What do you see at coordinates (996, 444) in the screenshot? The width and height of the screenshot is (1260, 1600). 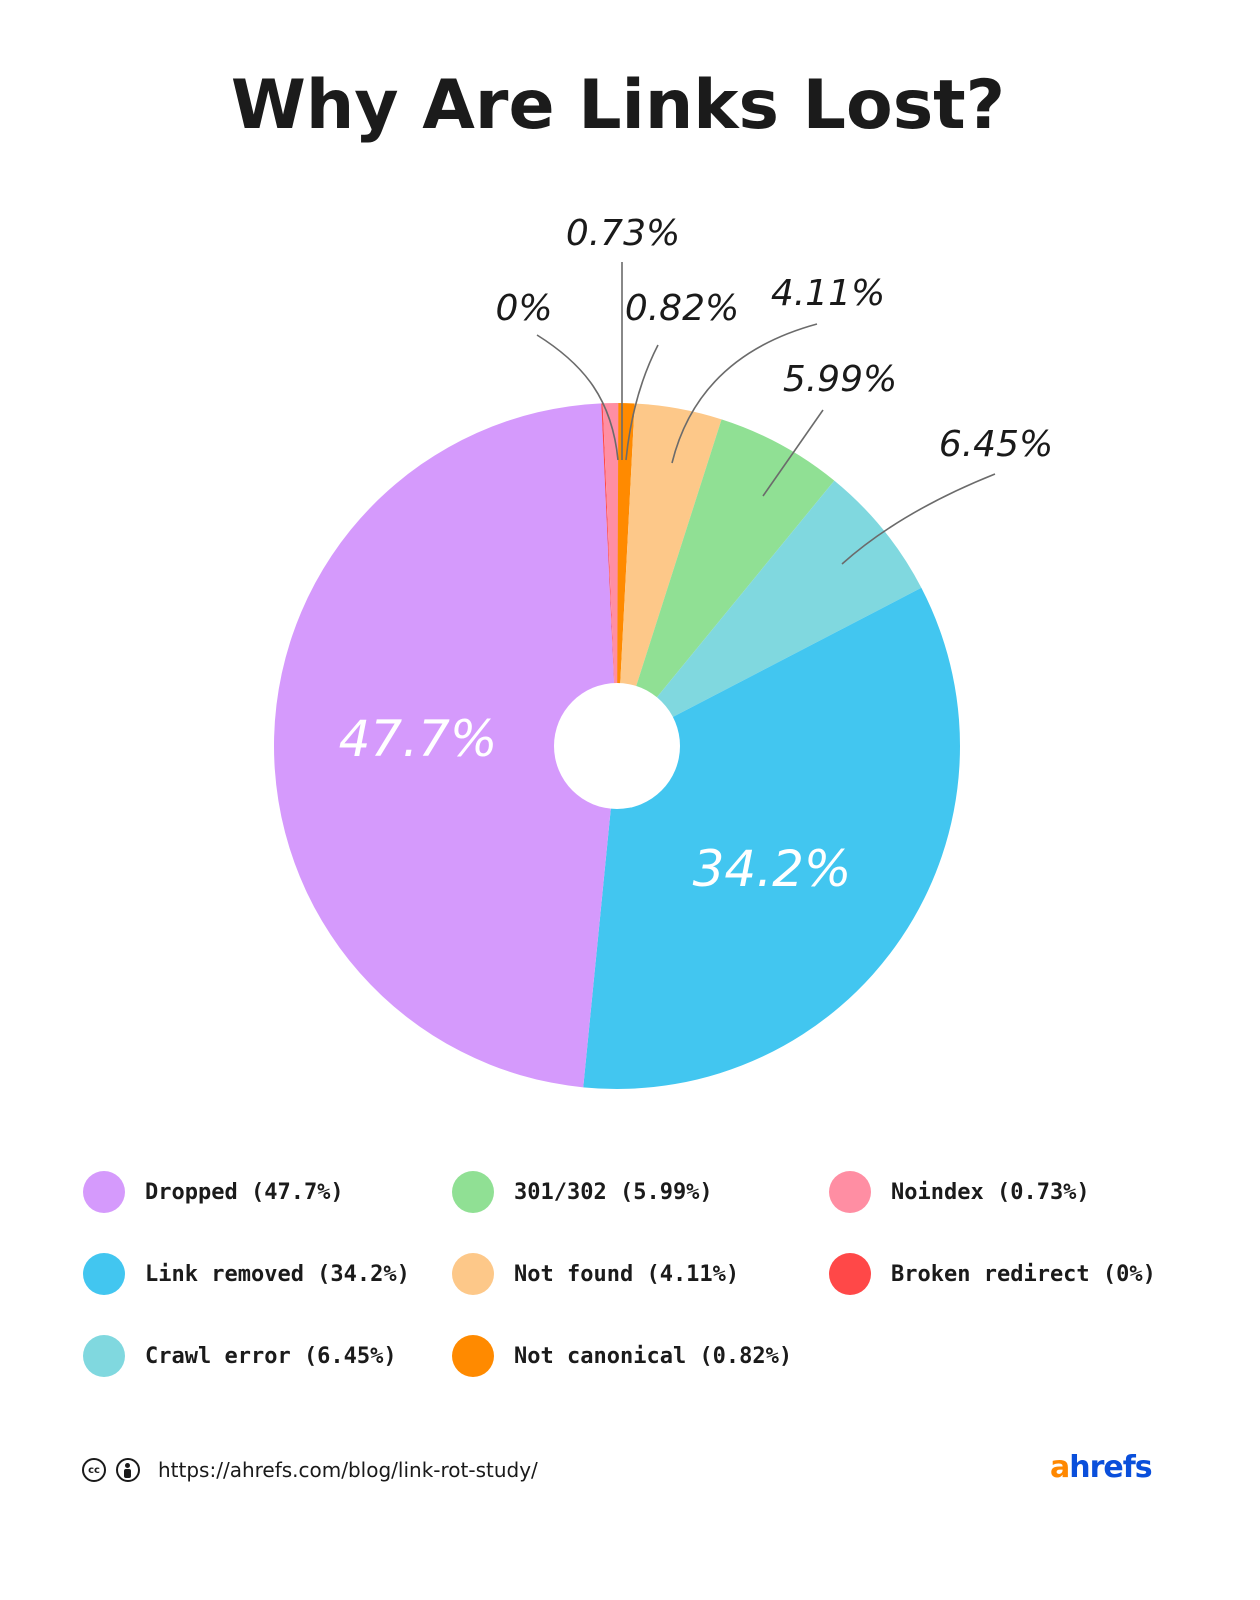 I see `callout-crawl-error: 6.45%` at bounding box center [996, 444].